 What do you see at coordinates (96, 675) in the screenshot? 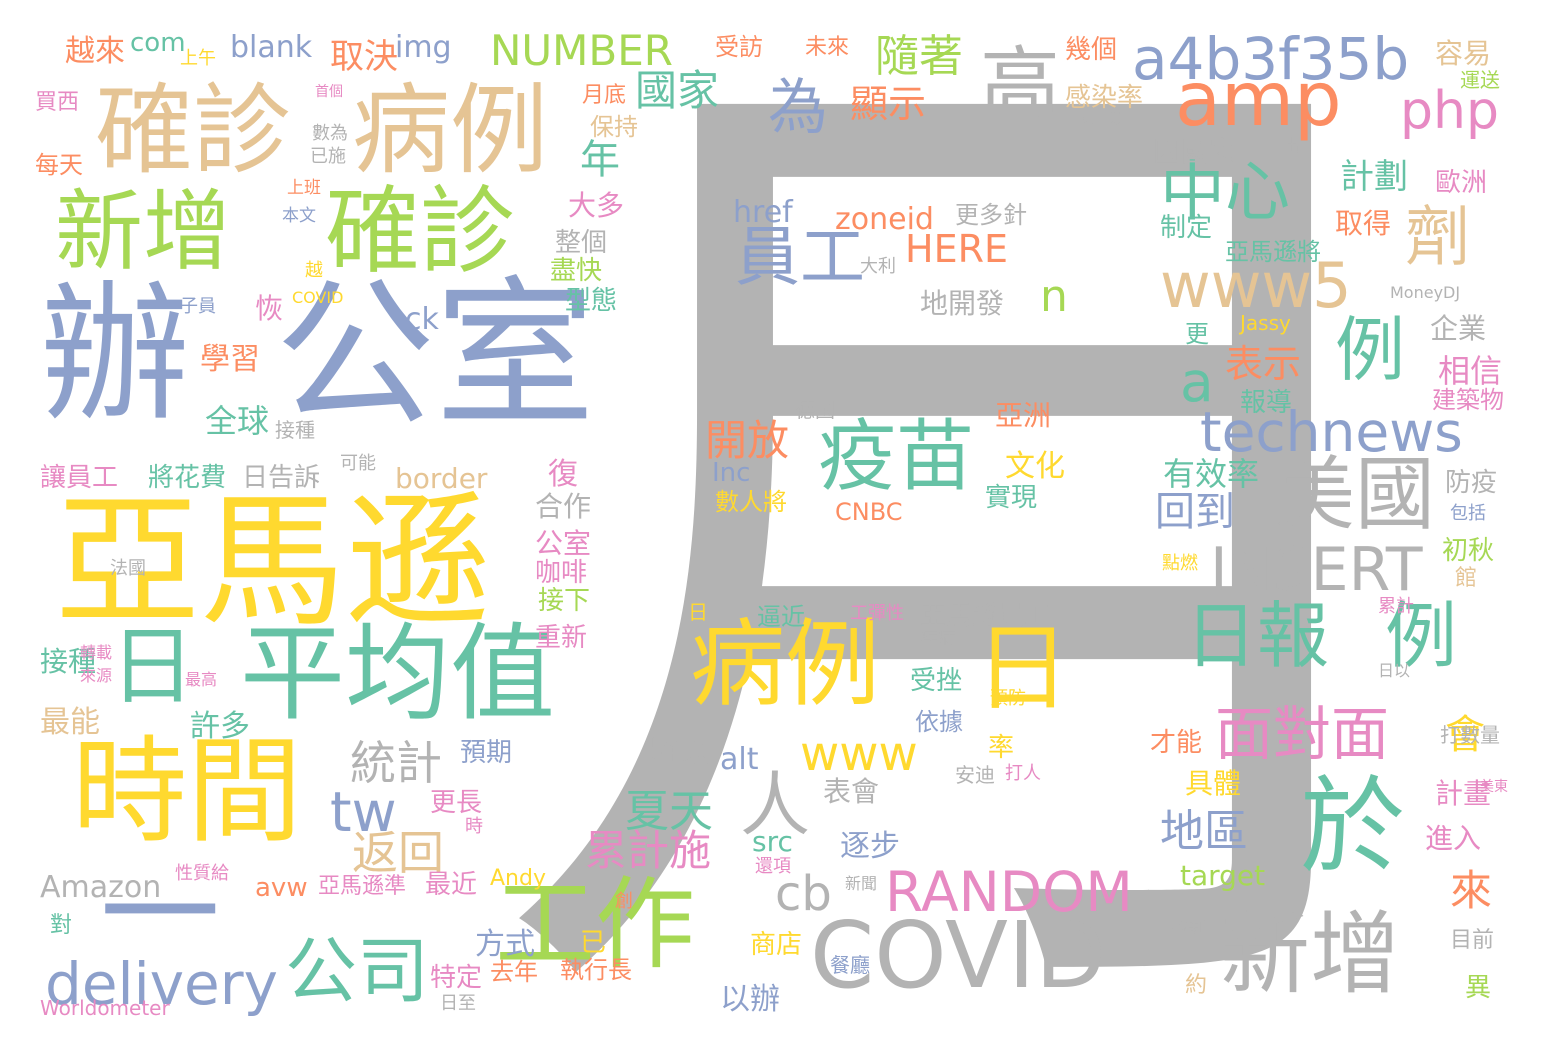
I see `cloud-word: 來源` at bounding box center [96, 675].